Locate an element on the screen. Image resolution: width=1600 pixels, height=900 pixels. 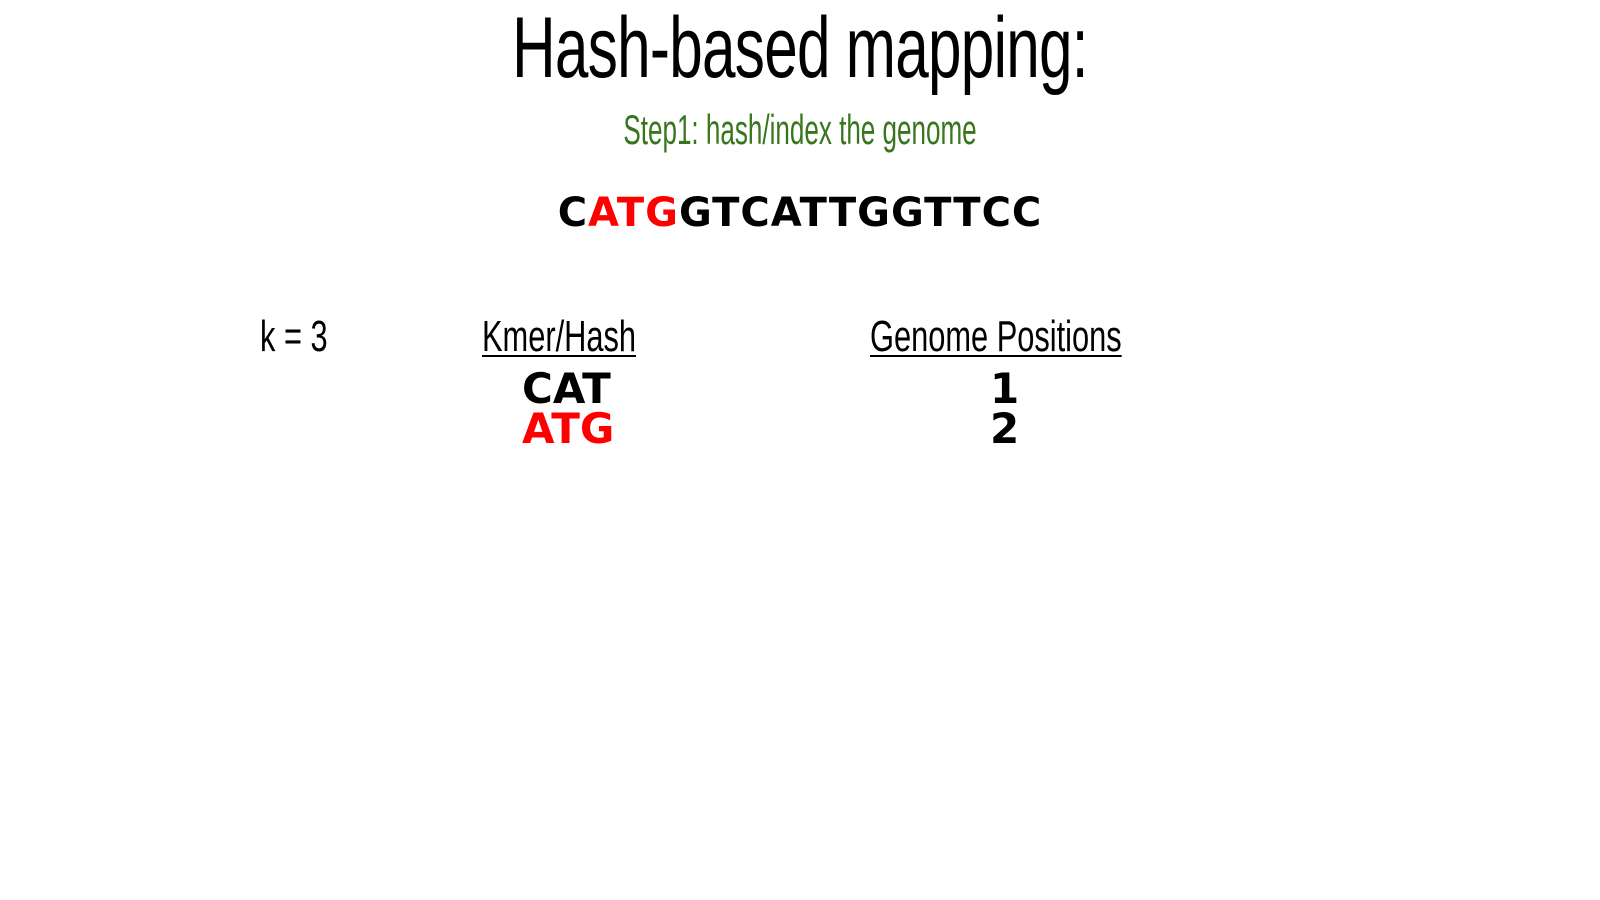
kmer-cell-row-2: ATG is located at coordinates (568, 428).